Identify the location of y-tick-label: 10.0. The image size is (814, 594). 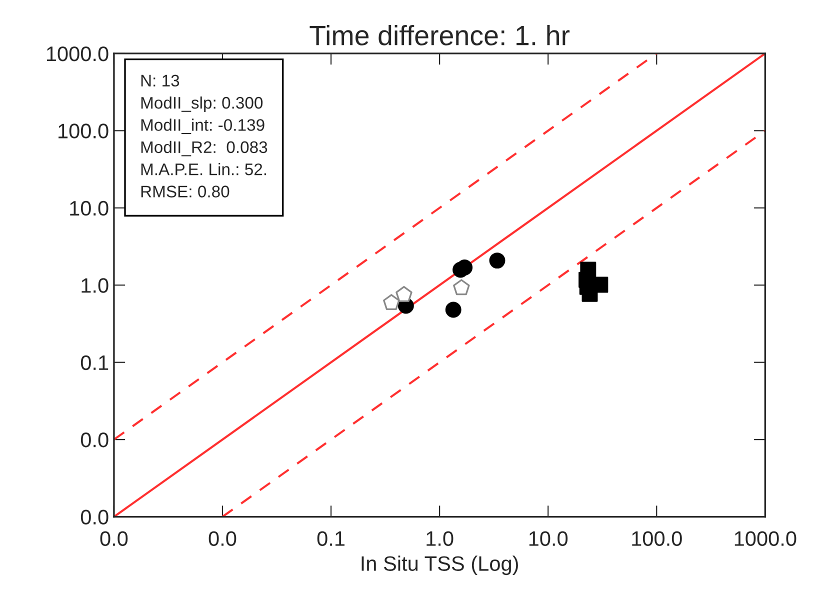
(89, 208).